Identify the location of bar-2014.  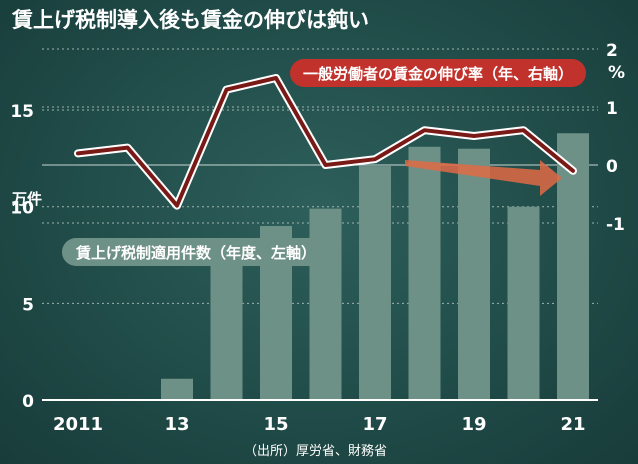
(226, 324).